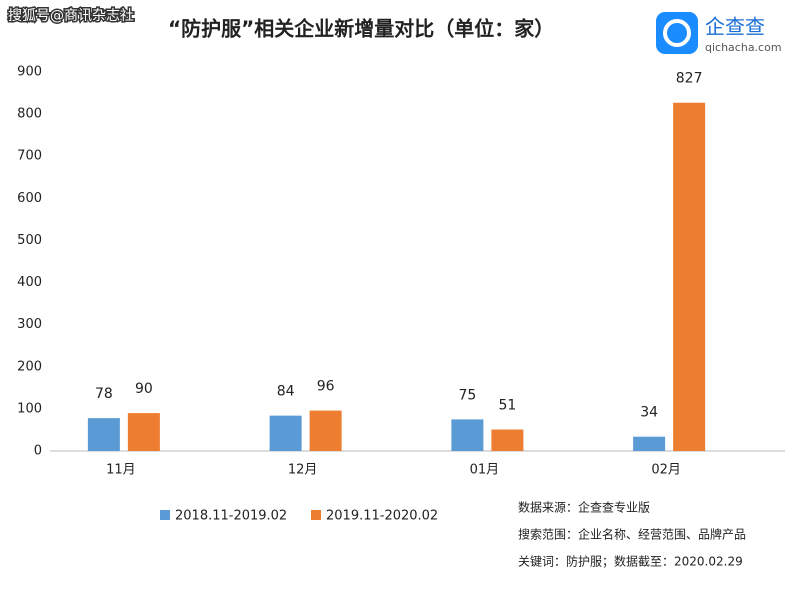 The height and width of the screenshot is (590, 800). Describe the element at coordinates (29, 240) in the screenshot. I see `y-tick-label: 500` at that location.